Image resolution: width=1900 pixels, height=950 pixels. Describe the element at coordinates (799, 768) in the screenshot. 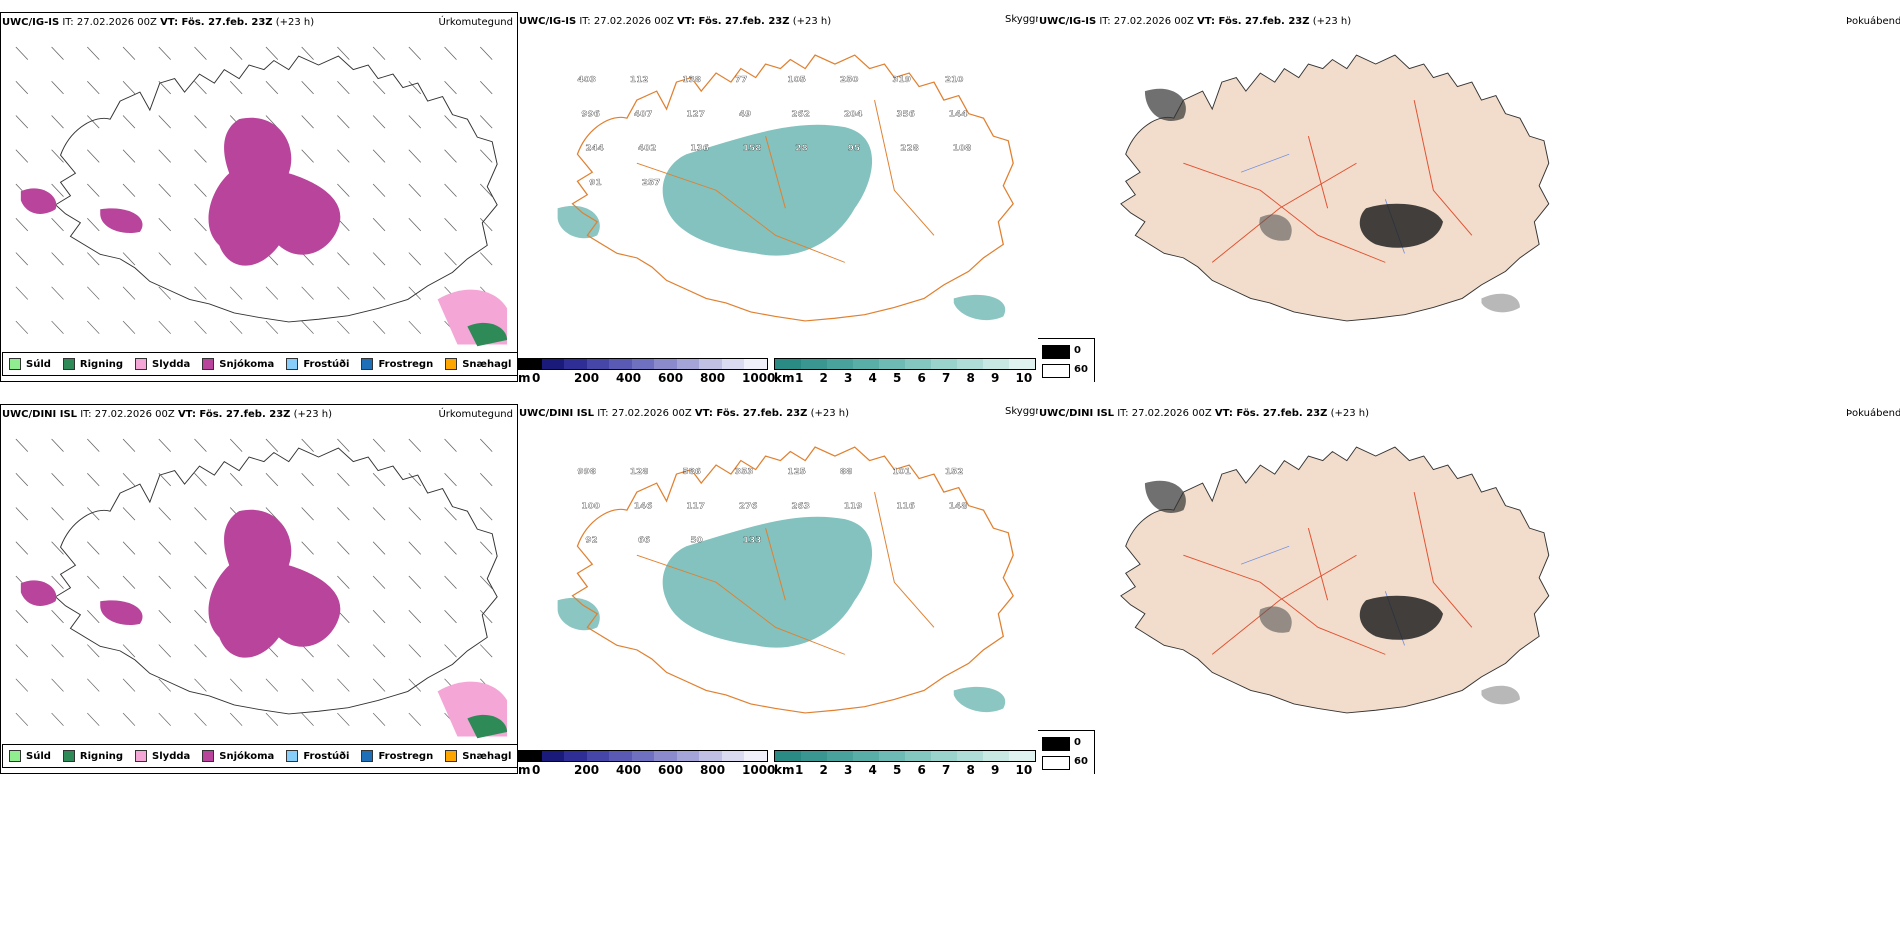

I see `visibility-tick: 1` at that location.